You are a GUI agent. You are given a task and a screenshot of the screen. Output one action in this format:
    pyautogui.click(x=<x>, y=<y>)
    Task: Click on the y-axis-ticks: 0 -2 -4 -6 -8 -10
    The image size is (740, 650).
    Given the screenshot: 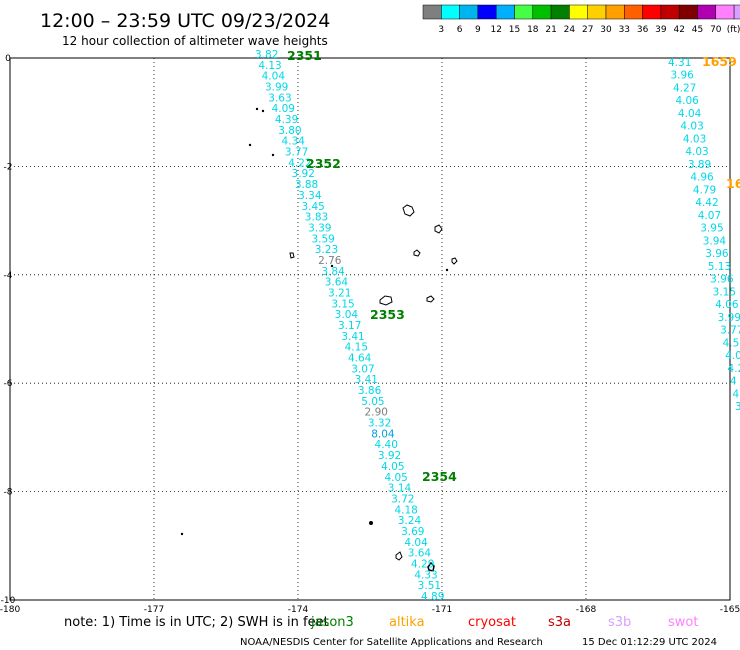 What is the action you would take?
    pyautogui.click(x=8, y=330)
    